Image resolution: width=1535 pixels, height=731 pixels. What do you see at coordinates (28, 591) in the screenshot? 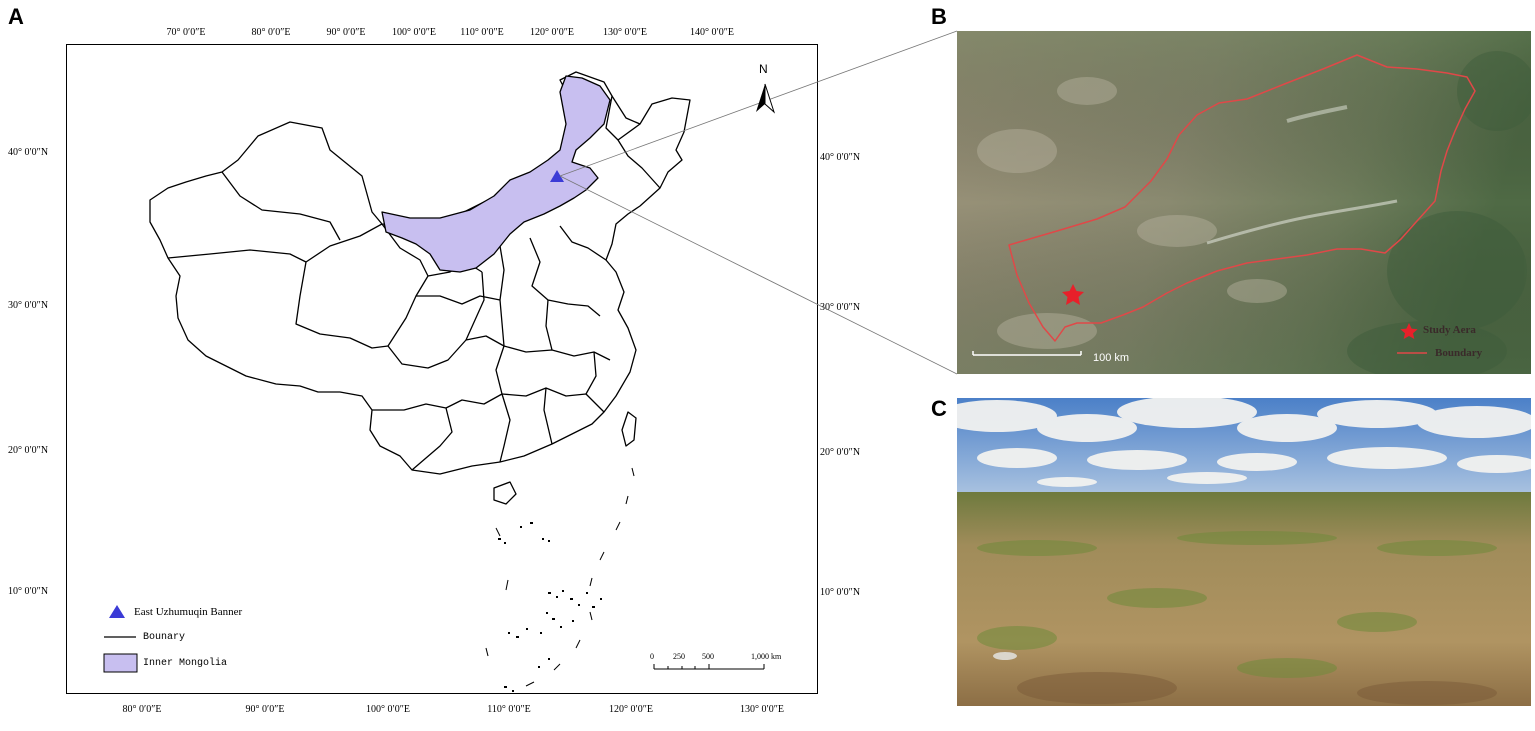
I see `left-lat-label: 10° 0′0″N` at bounding box center [28, 591].